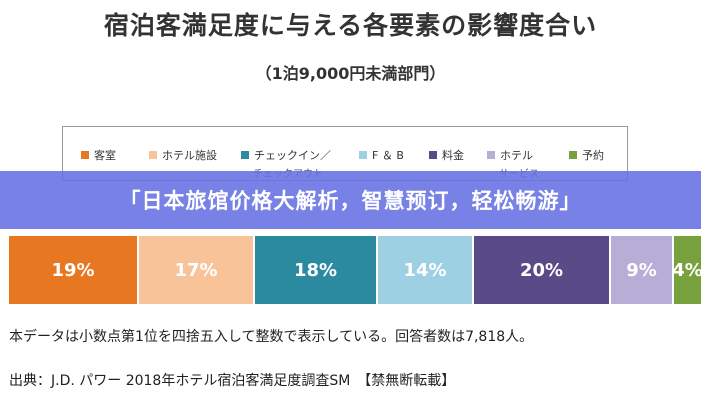 The image size is (701, 400). I want to click on legend-item-fnb: F ＆ B, so click(381, 155).